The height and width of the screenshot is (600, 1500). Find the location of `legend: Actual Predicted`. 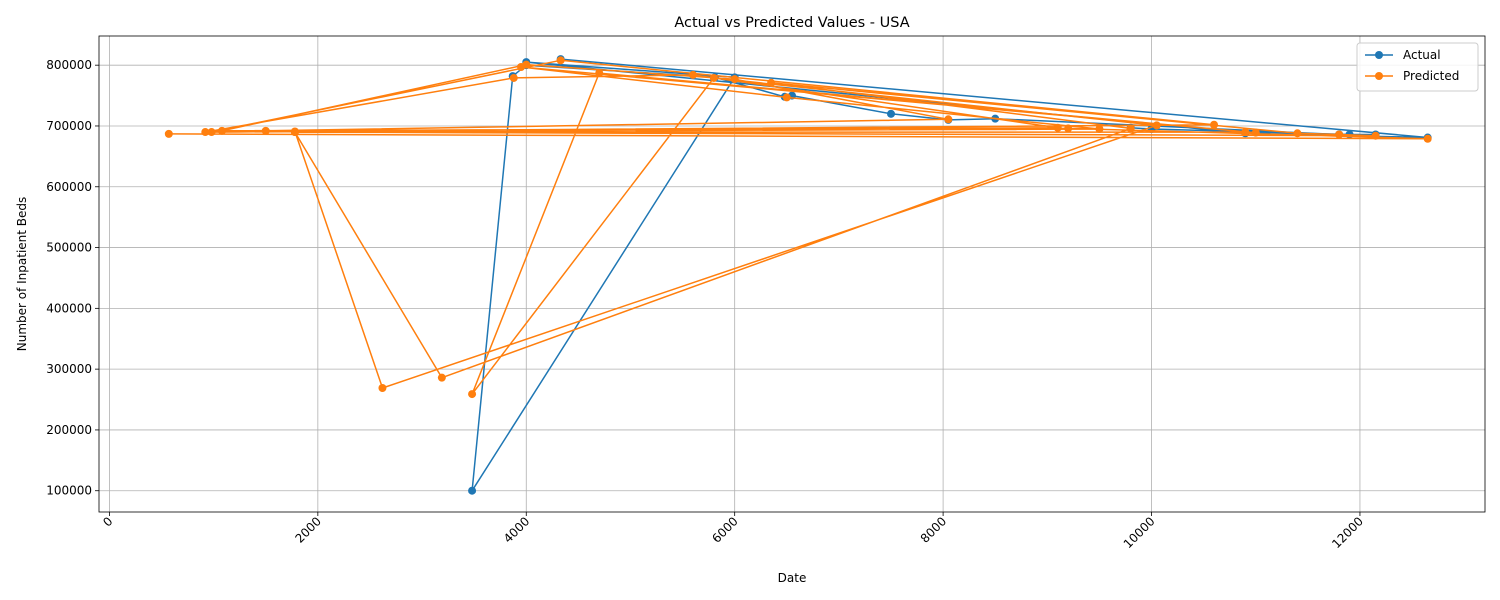

legend: Actual Predicted is located at coordinates (1417, 67).